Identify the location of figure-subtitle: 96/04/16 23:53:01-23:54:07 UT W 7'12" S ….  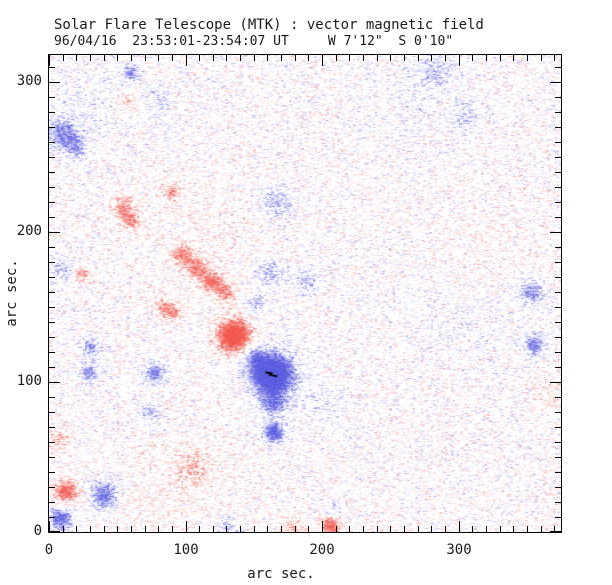
(254, 41).